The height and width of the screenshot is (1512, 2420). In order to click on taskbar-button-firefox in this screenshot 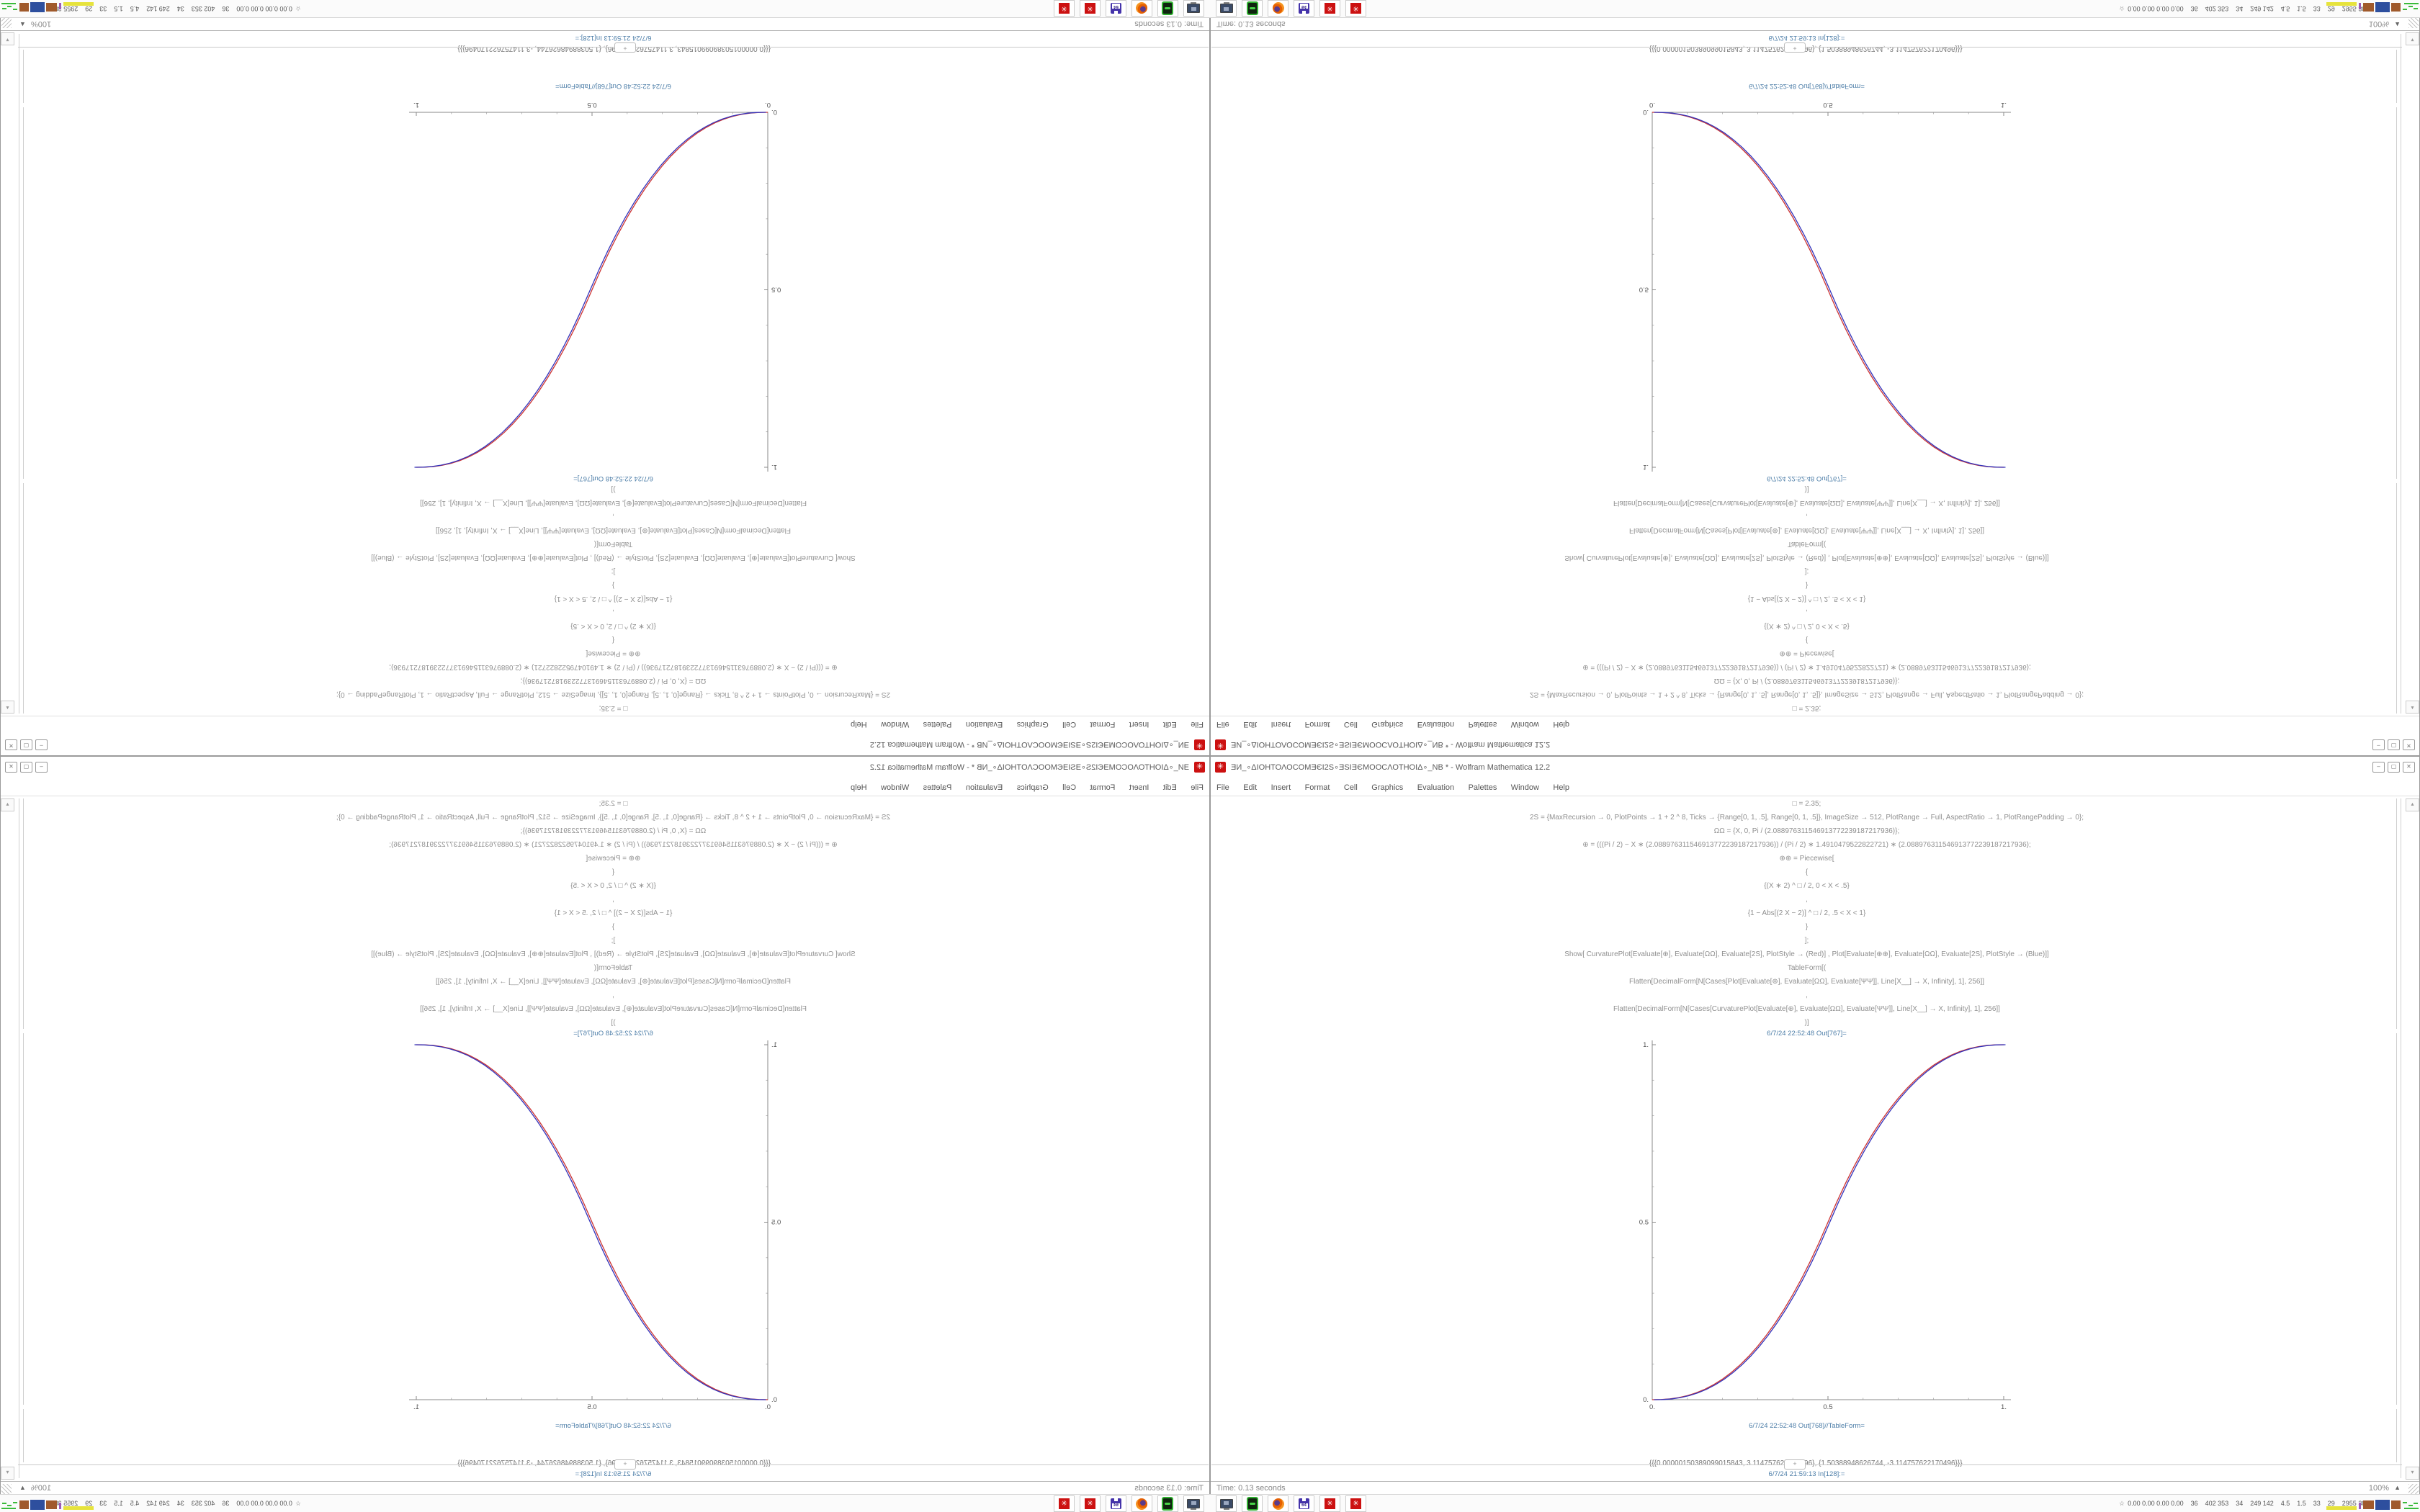, I will do `click(1278, 8)`.